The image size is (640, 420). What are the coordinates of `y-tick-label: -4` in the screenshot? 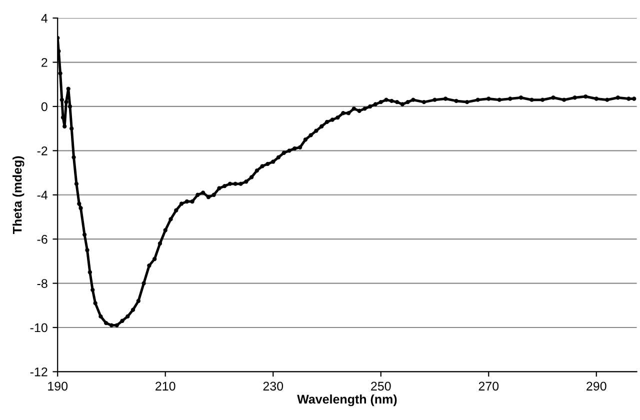 It's located at (42, 195).